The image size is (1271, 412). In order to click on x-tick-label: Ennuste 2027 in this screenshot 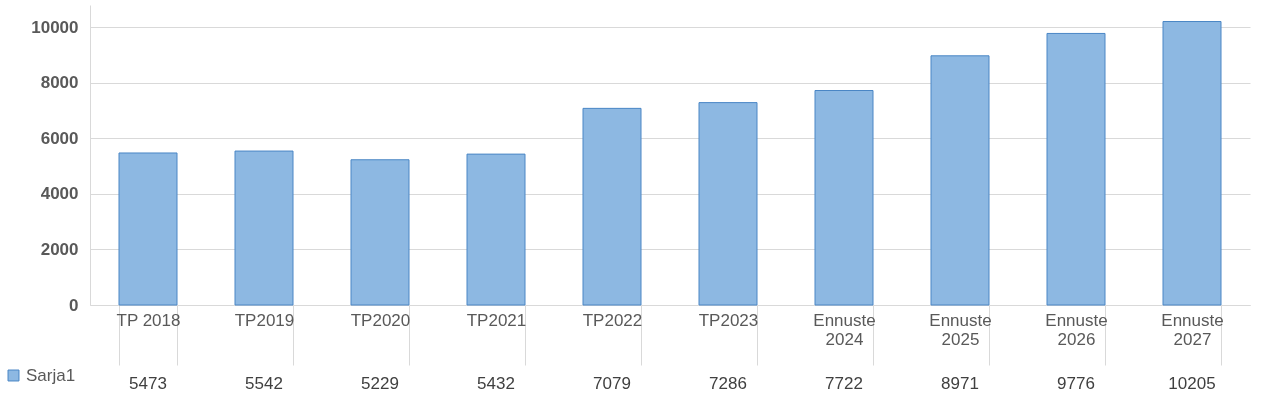, I will do `click(1192, 329)`.